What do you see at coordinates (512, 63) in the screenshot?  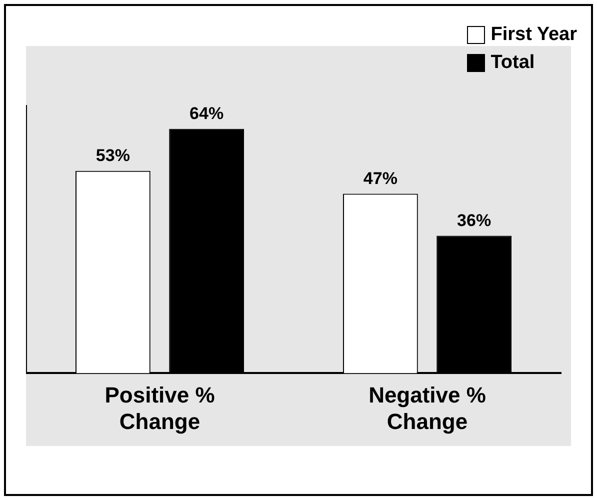 I see `legend-label: Total` at bounding box center [512, 63].